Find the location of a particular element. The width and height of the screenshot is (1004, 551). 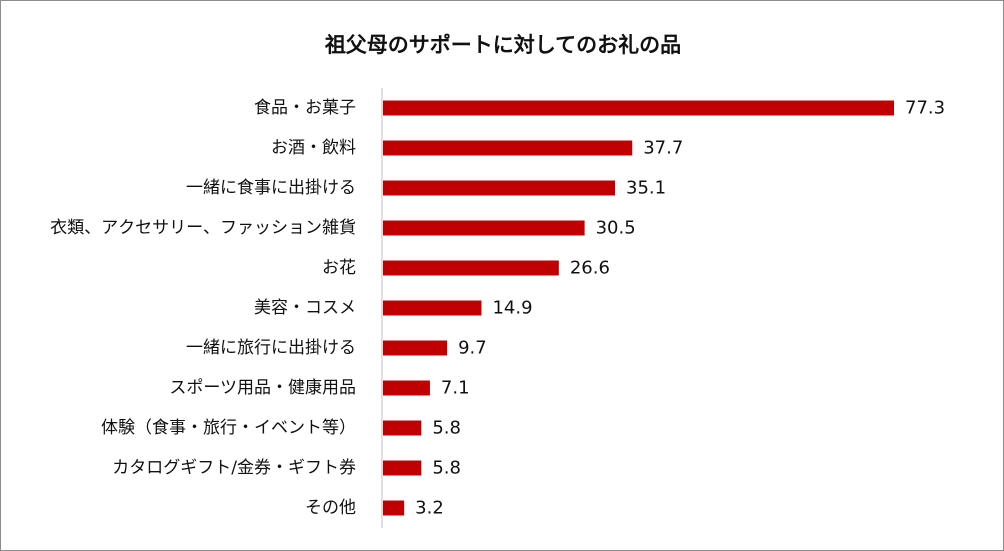

value-label: 3.2 is located at coordinates (429, 508).